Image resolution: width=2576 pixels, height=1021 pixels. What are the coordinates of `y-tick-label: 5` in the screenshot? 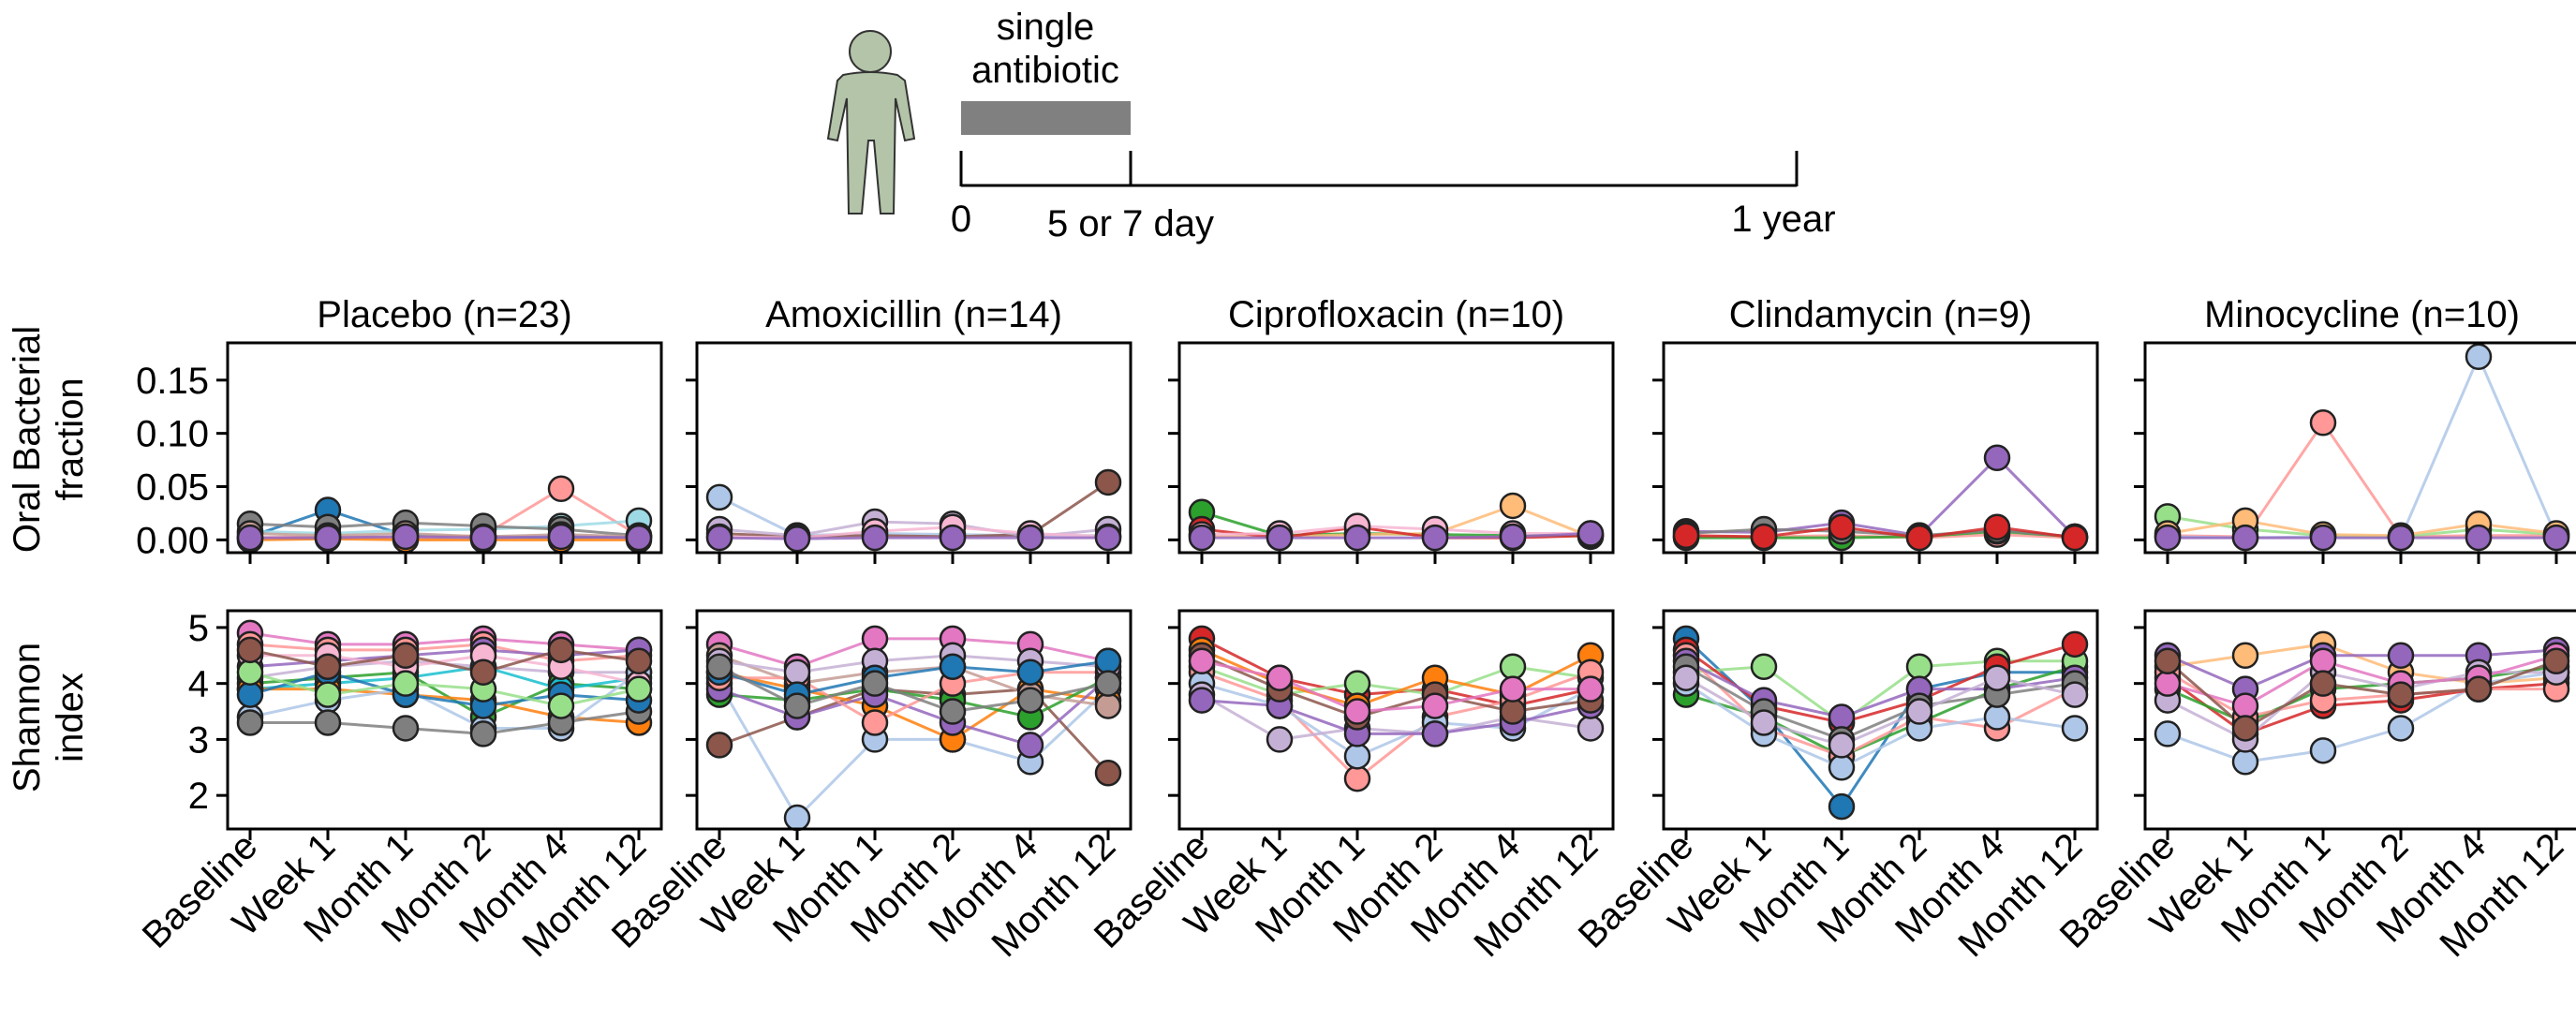 It's located at (198, 629).